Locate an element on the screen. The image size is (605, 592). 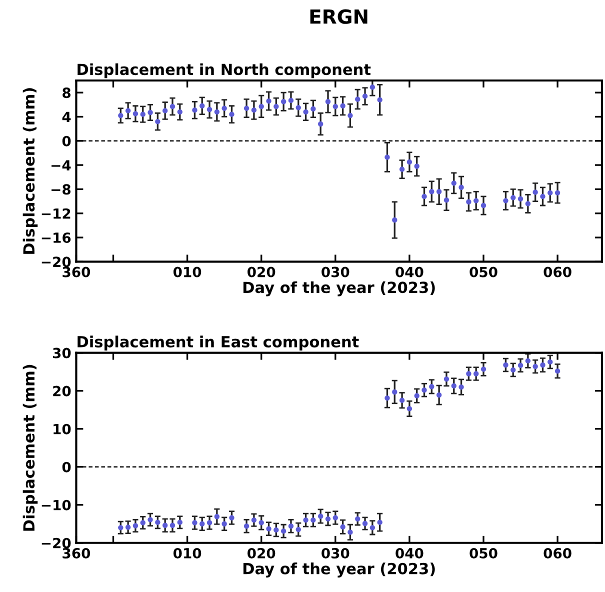
chart-subtitle: Displacement in North component is located at coordinates (224, 70).